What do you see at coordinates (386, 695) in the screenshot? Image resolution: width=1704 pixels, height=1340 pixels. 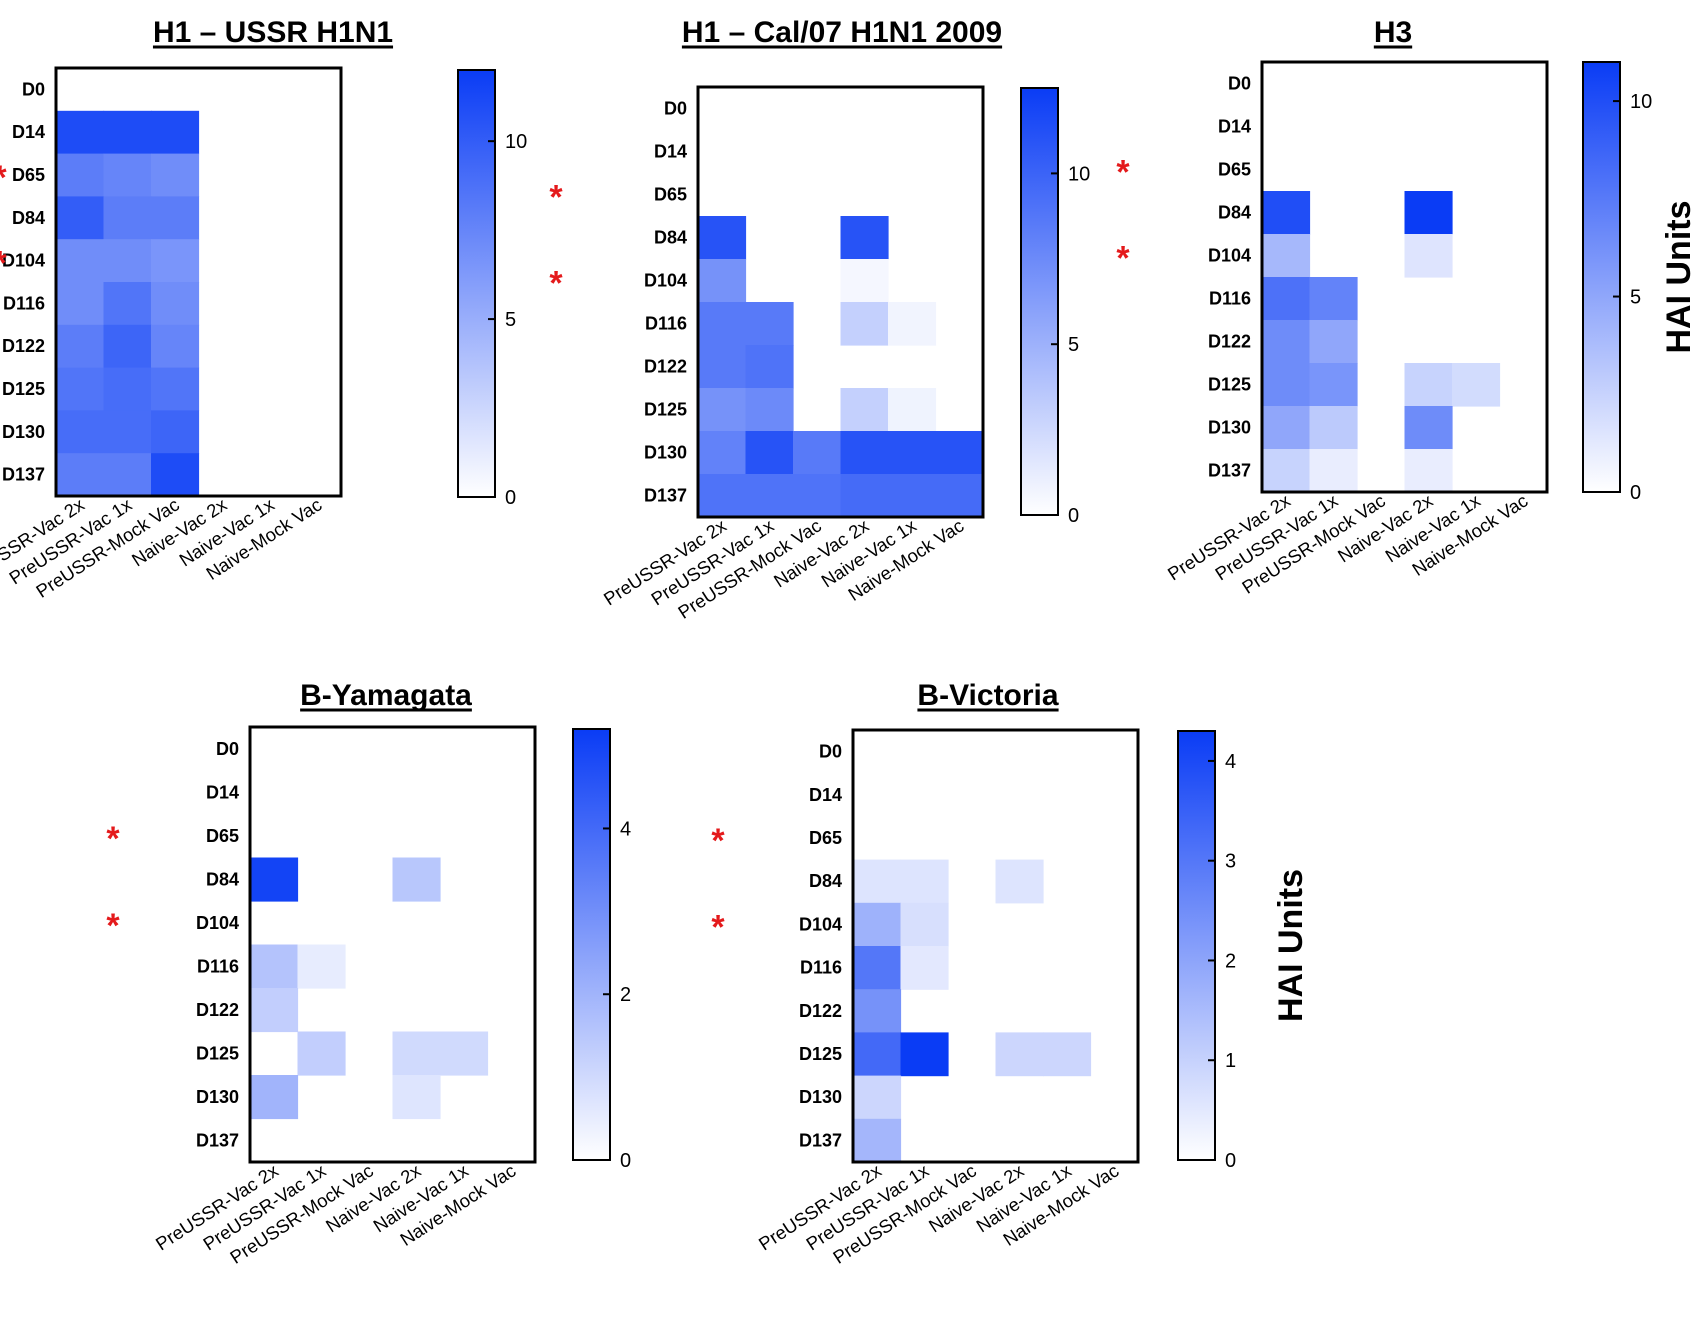 I see `panel-title: B-Yamagata` at bounding box center [386, 695].